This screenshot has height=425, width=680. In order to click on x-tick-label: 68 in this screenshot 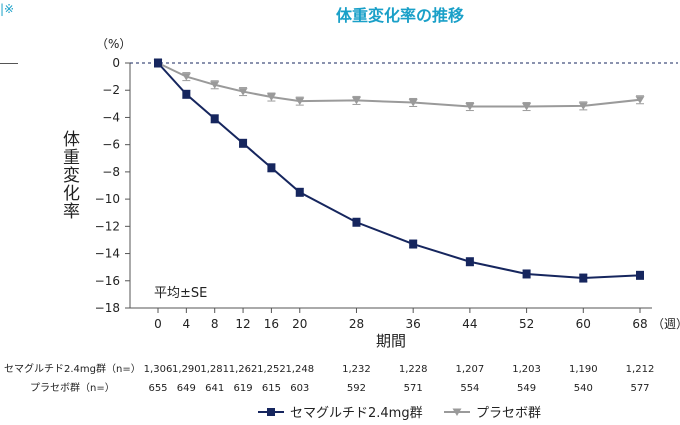, I will do `click(639, 324)`.